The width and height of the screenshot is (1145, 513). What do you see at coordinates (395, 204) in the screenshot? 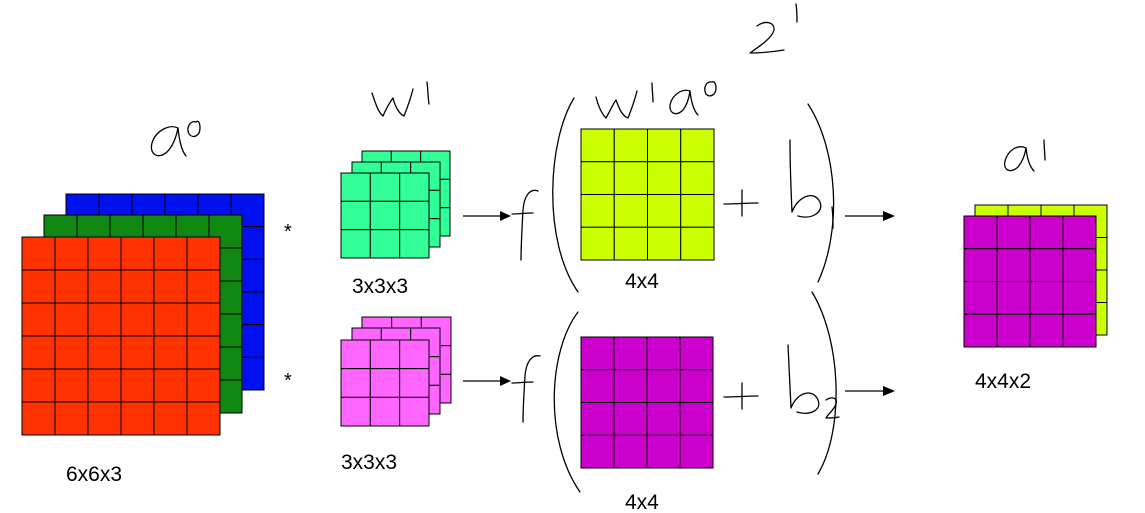
I see `filter-1-volume` at bounding box center [395, 204].